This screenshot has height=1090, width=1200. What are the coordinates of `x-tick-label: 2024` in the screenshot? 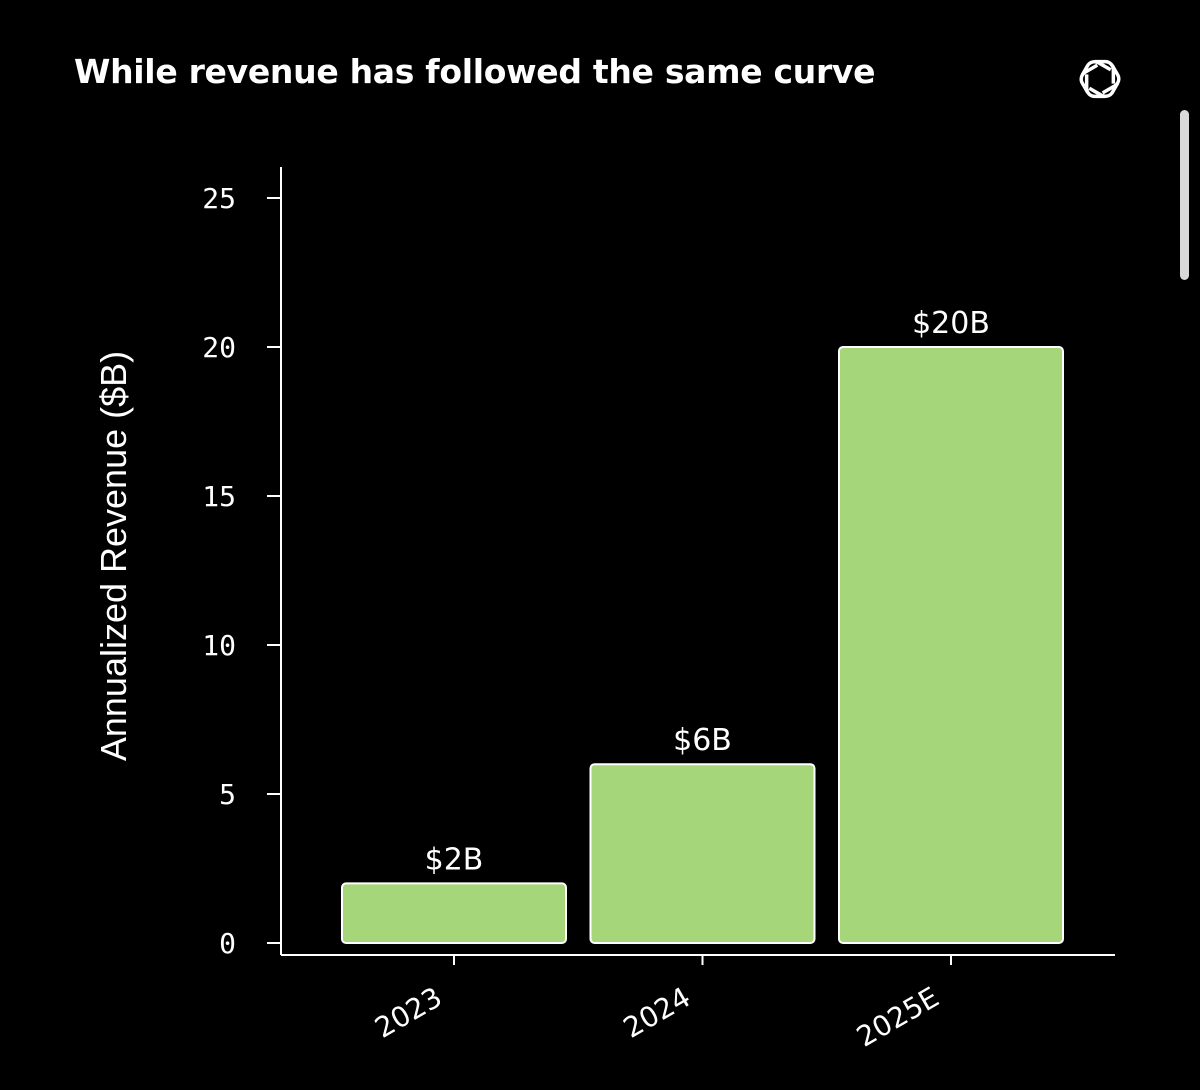 It's located at (657, 1012).